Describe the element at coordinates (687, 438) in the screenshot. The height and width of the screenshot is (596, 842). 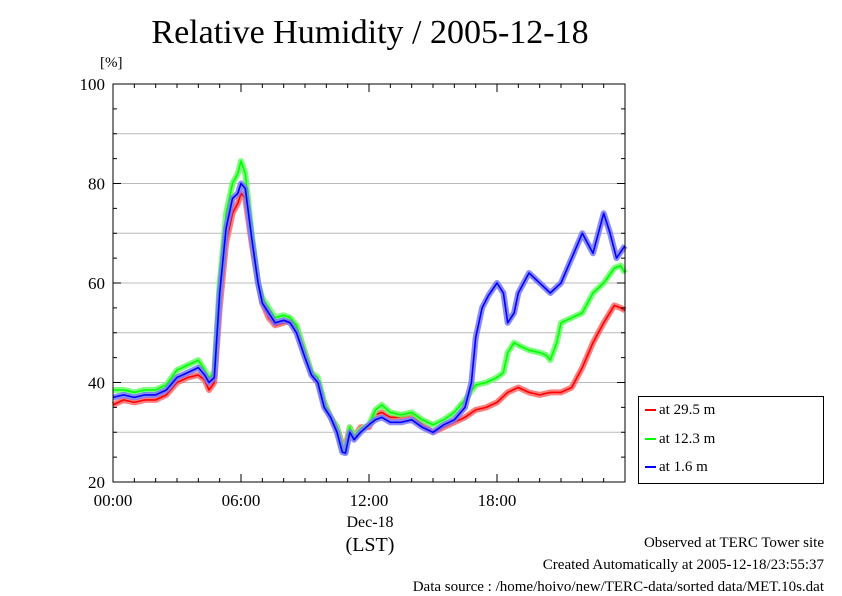
I see `legend-label: at 12.3 m` at that location.